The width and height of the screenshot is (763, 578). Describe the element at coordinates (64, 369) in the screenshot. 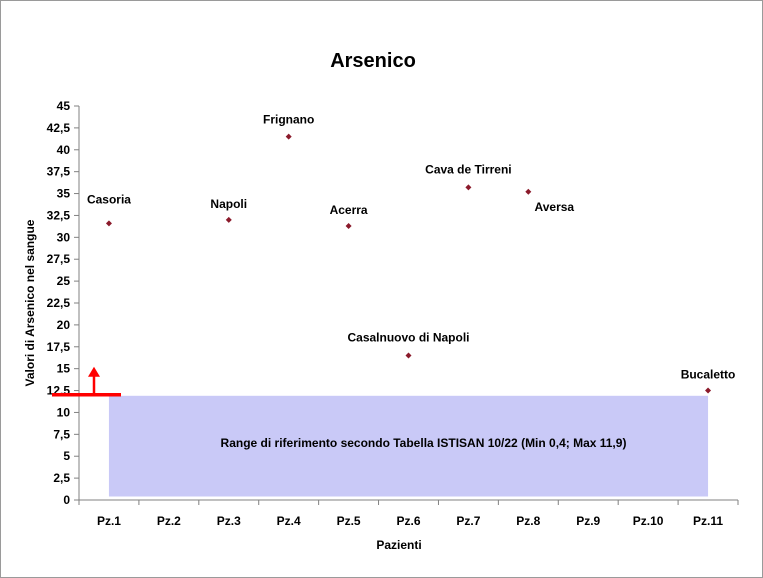

I see `y-tick-label: 15` at that location.